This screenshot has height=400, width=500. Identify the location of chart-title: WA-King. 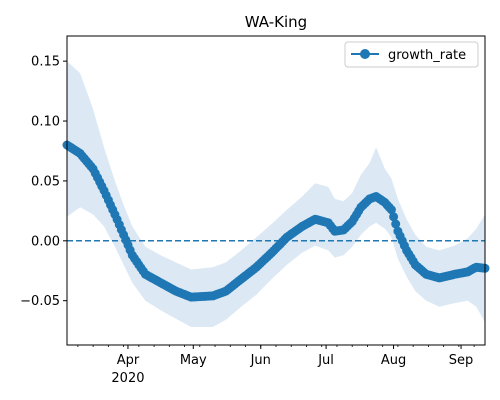
(276, 22).